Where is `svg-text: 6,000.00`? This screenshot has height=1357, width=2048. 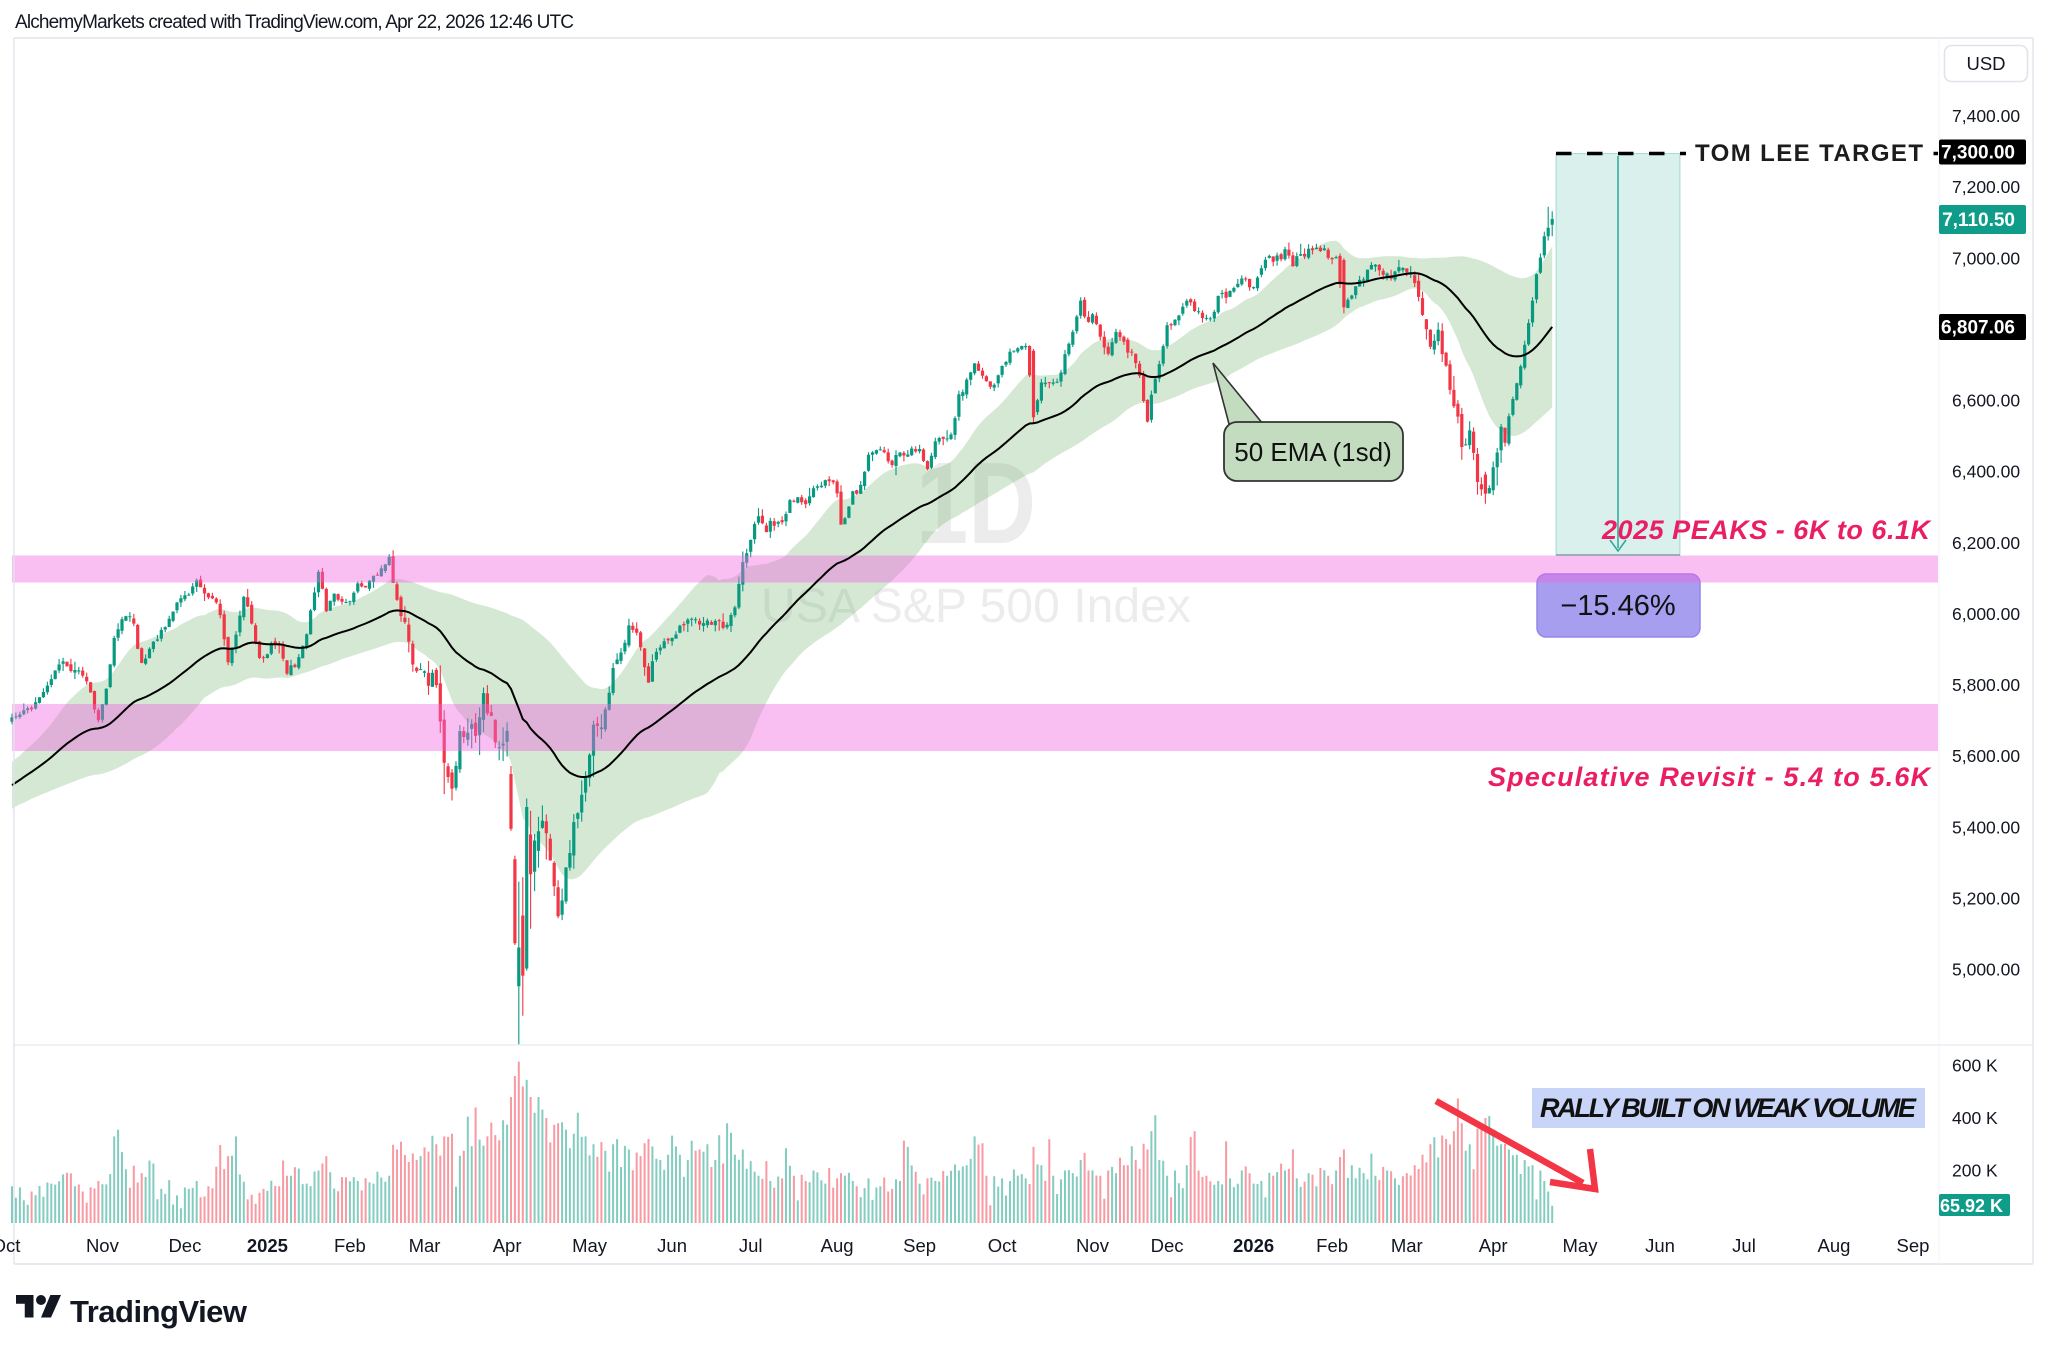 svg-text: 6,000.00 is located at coordinates (1986, 614).